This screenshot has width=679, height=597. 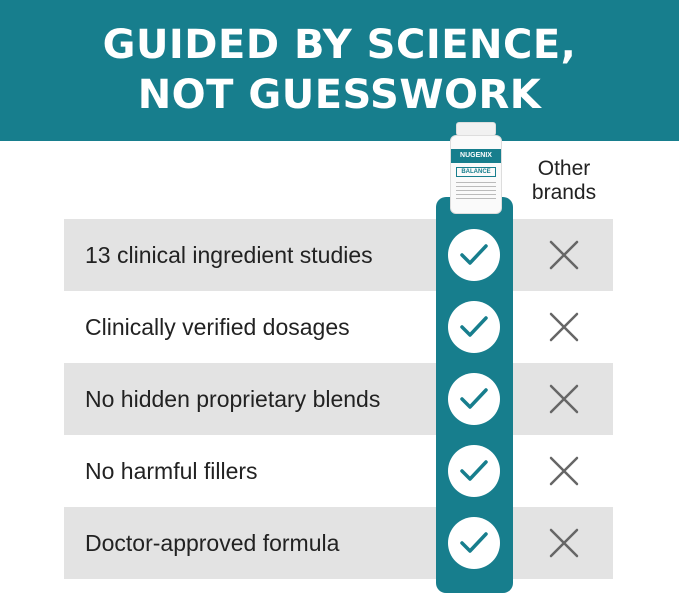 What do you see at coordinates (339, 95) in the screenshot?
I see `headline-line-2: NOT GUESSWORK` at bounding box center [339, 95].